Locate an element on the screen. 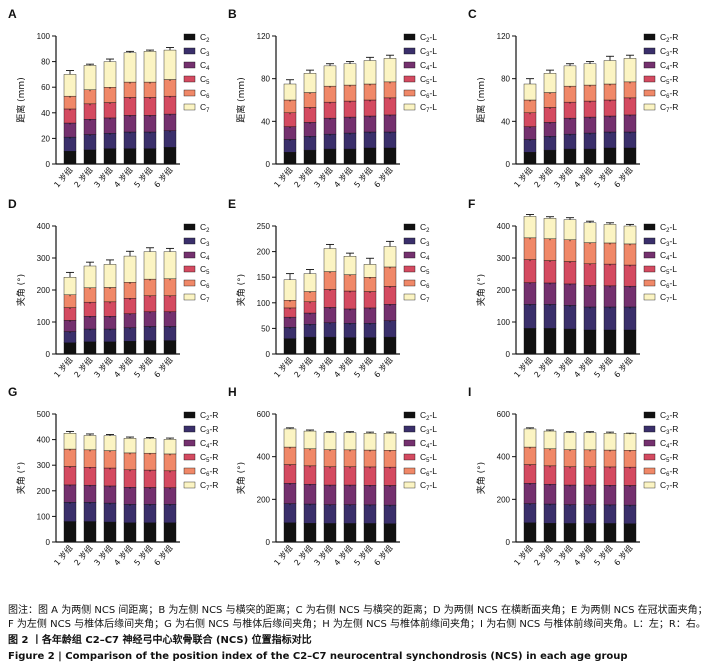 The image size is (714, 672). y-tick-label: 400 is located at coordinates (44, 226).